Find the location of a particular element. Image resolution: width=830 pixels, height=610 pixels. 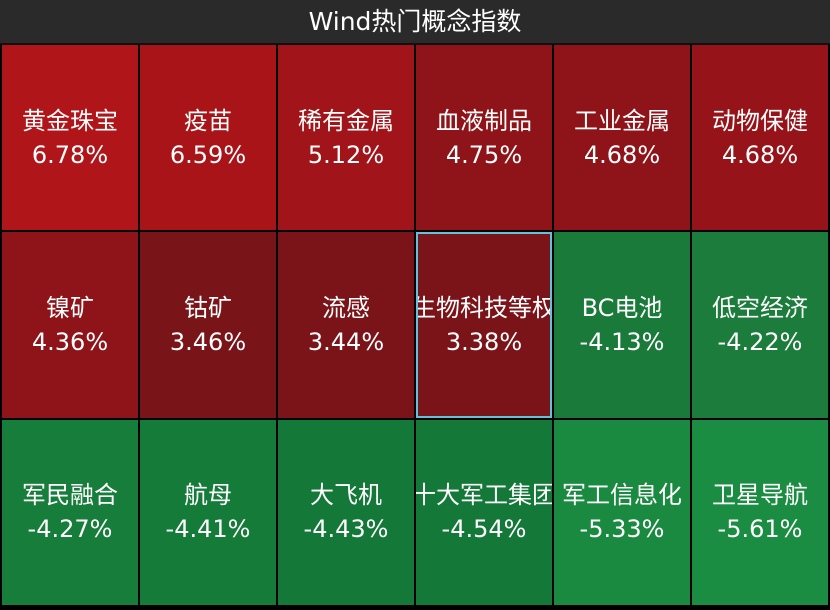

concept-tile: 疫苗 6.59% is located at coordinates (208, 138).